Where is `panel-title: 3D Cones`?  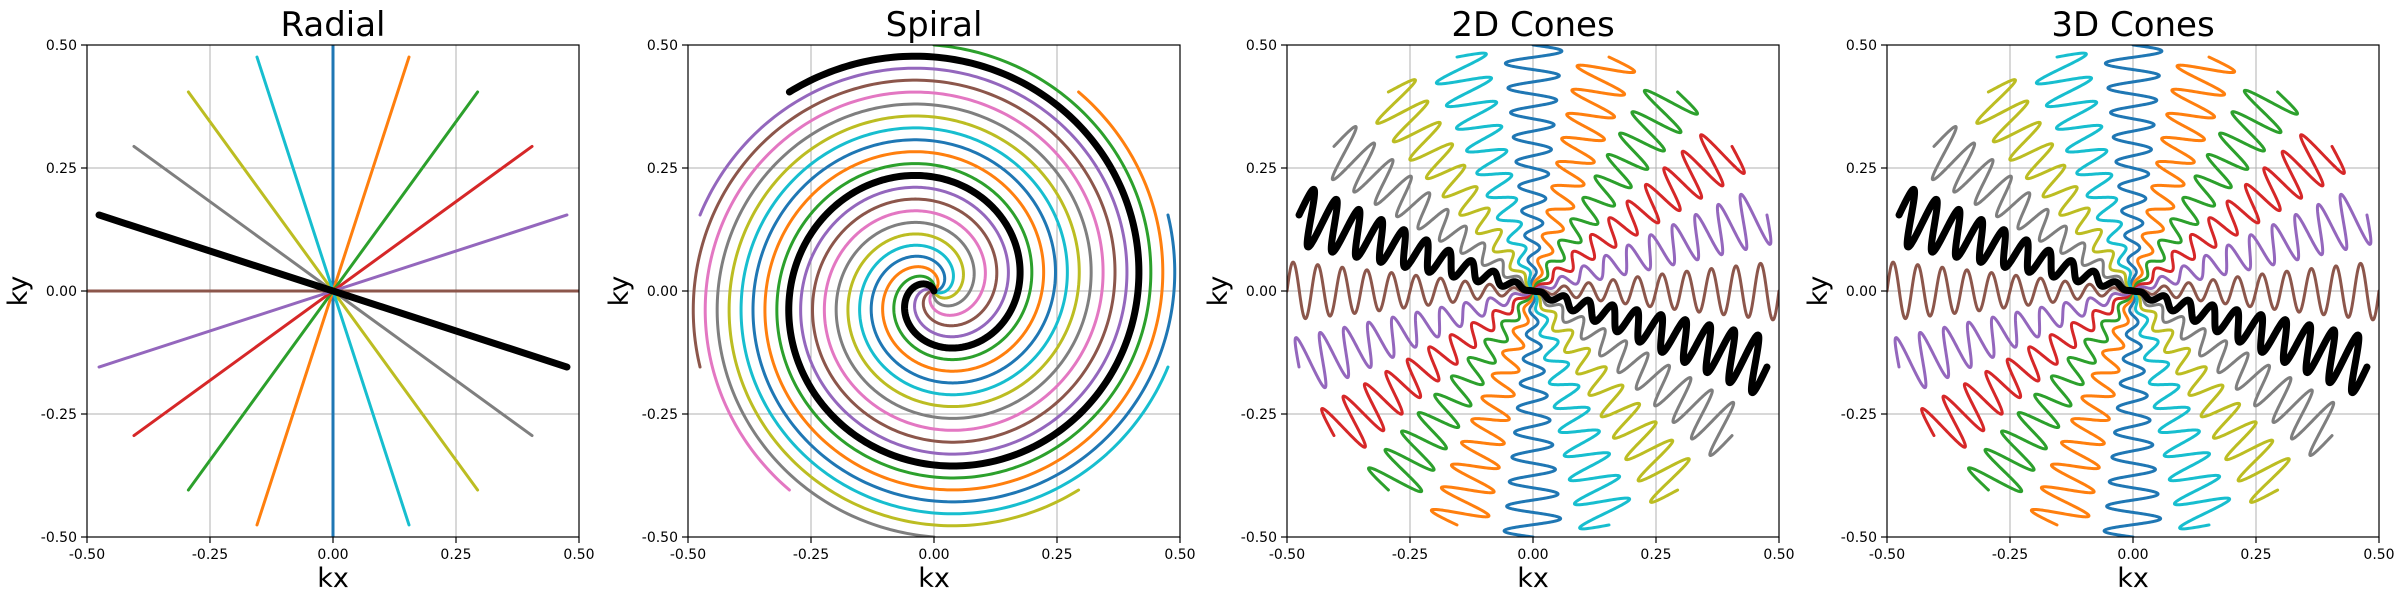
panel-title: 3D Cones is located at coordinates (2132, 25).